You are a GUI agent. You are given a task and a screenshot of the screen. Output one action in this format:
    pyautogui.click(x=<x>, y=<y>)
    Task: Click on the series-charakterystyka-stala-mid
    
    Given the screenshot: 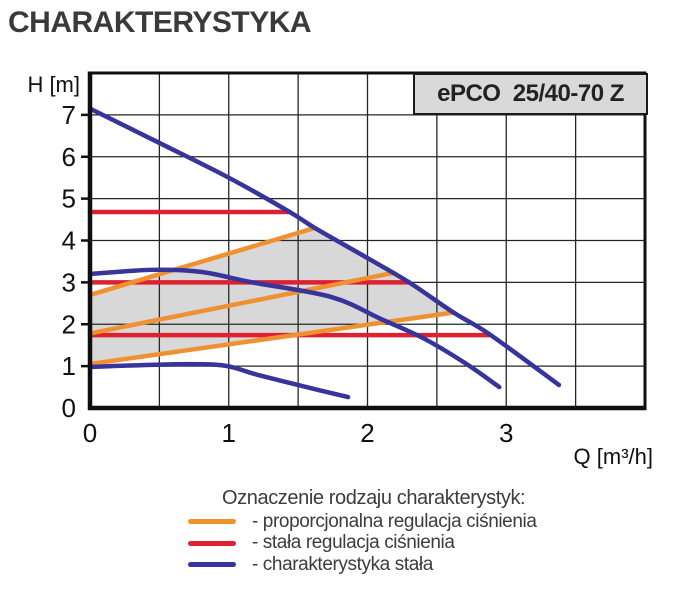 What is the action you would take?
    pyautogui.click(x=294, y=328)
    